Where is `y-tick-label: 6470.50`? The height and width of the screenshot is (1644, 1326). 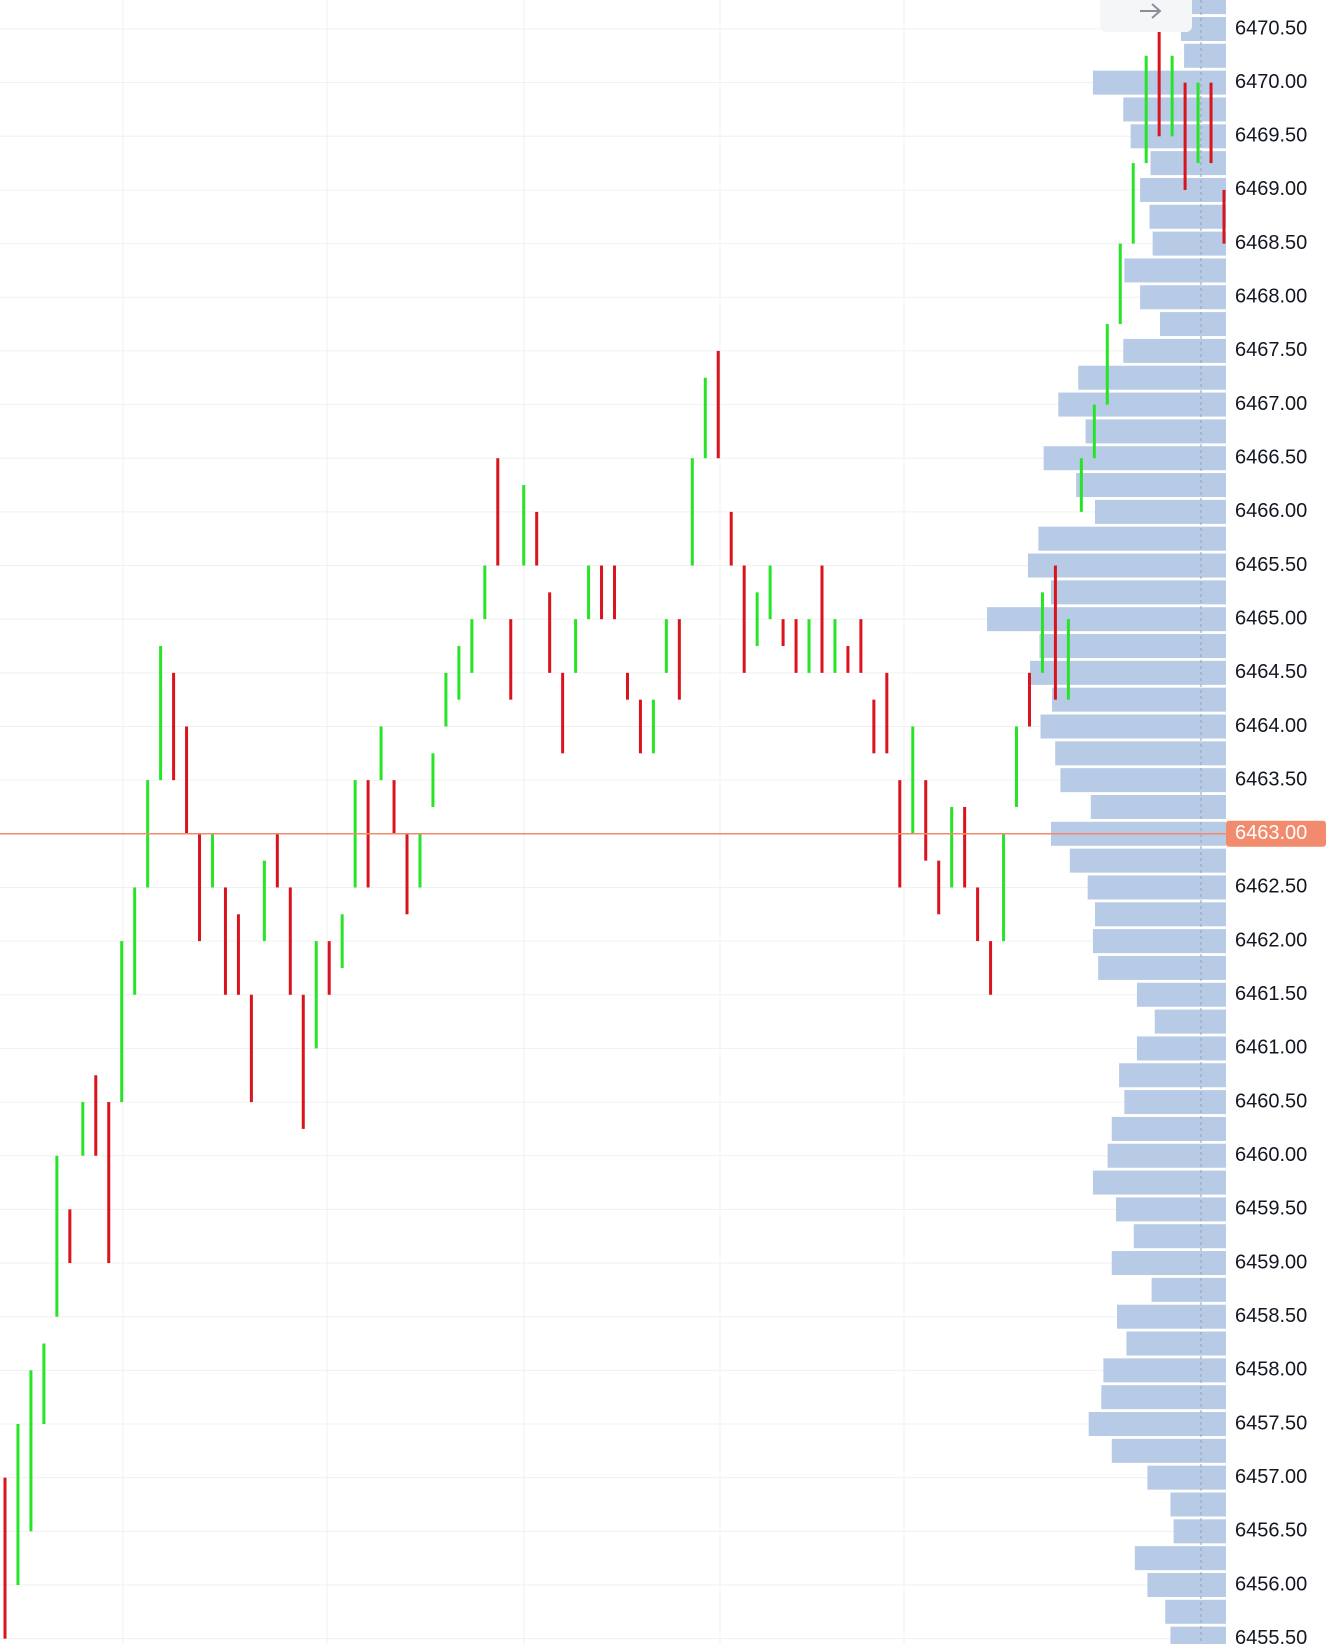 y-tick-label: 6470.50 is located at coordinates (1271, 28).